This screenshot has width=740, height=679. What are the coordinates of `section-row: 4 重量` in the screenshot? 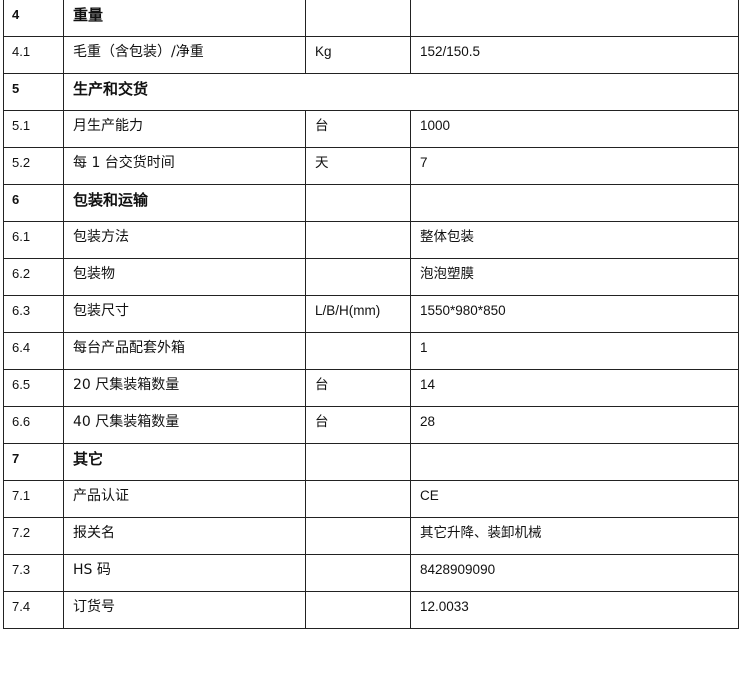 It's located at (371, 18).